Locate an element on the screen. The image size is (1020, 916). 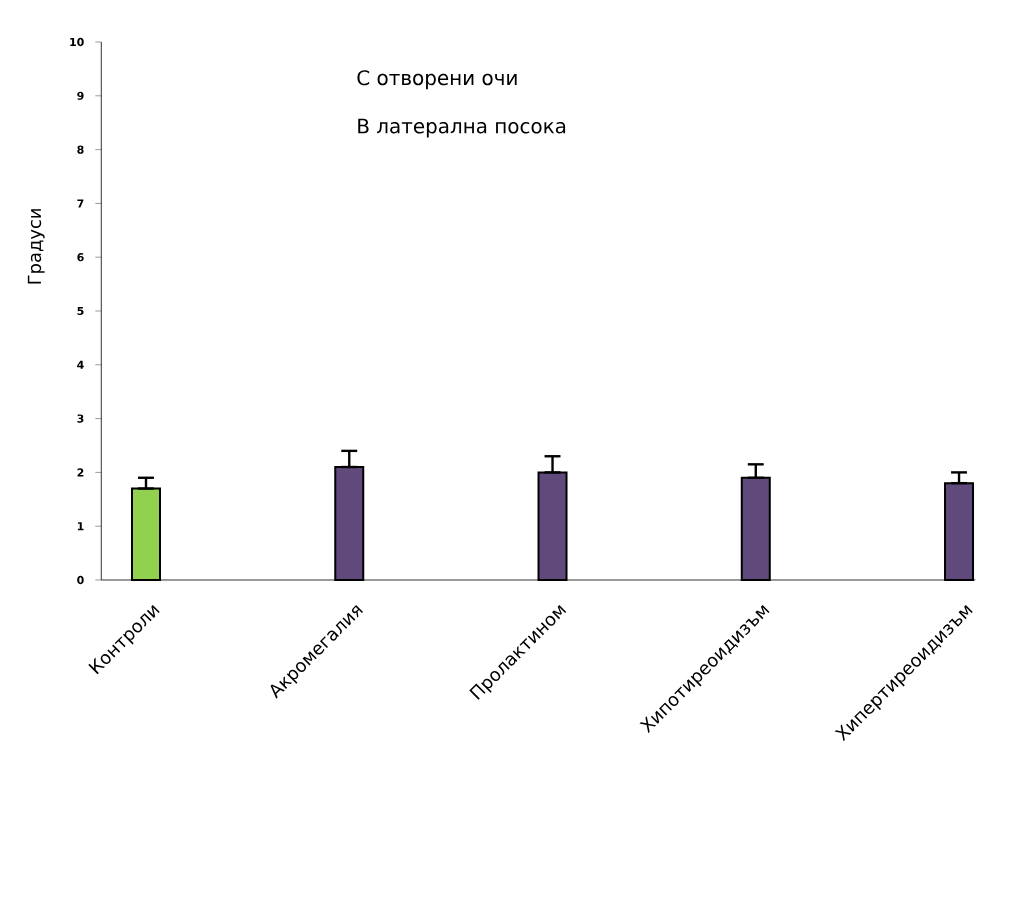
annotation: С отворени очи is located at coordinates (437, 80).